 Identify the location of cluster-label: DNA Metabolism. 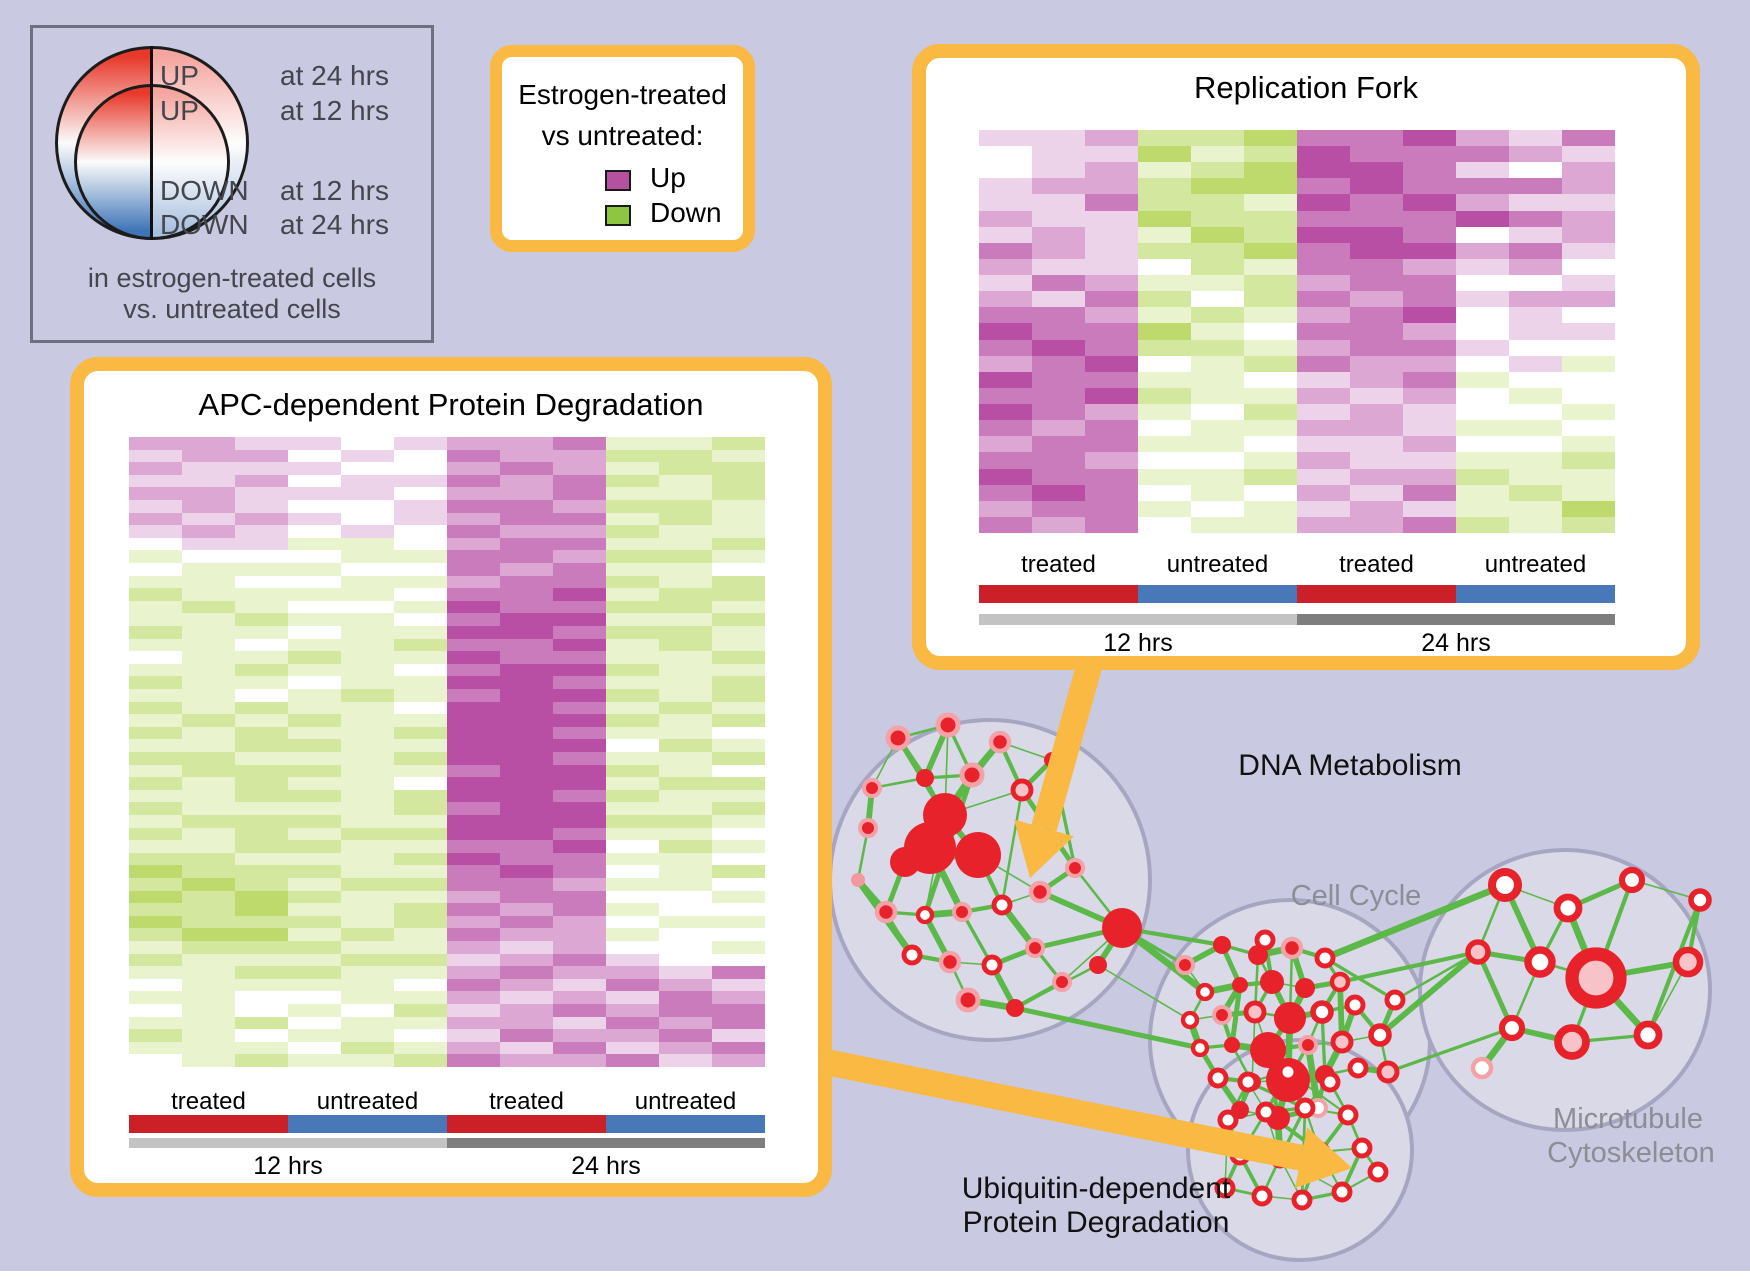
(1349, 765).